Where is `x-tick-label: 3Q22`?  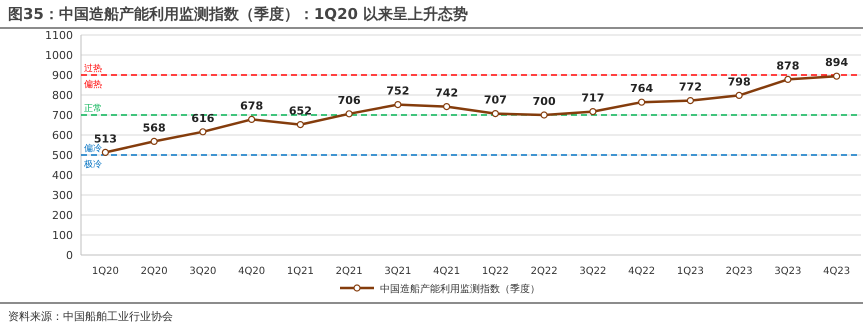
x-tick-label: 3Q22 is located at coordinates (592, 271).